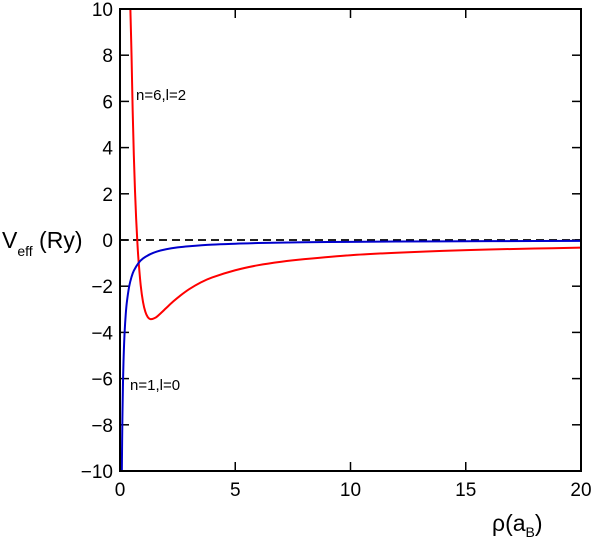  What do you see at coordinates (120, 490) in the screenshot?
I see `x-tick-label: 0` at bounding box center [120, 490].